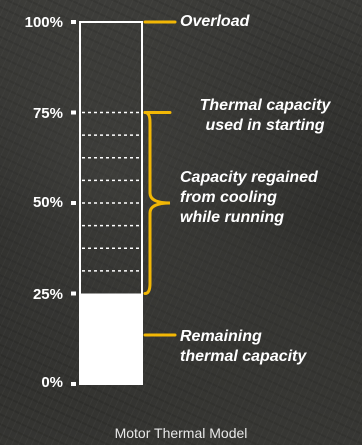  I want to click on thermal-bar, so click(111, 203).